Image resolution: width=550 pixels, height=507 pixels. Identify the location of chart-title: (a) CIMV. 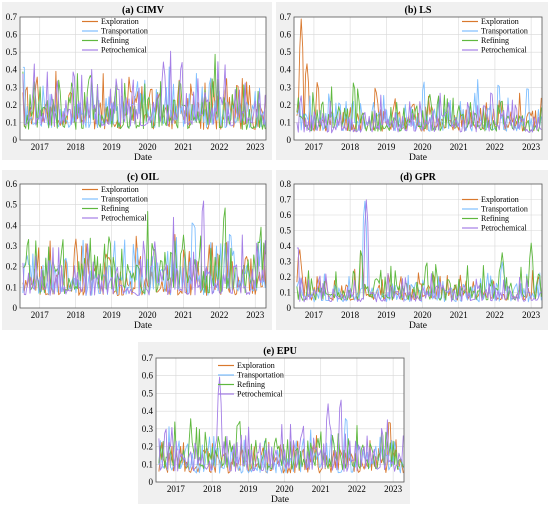
(143, 10).